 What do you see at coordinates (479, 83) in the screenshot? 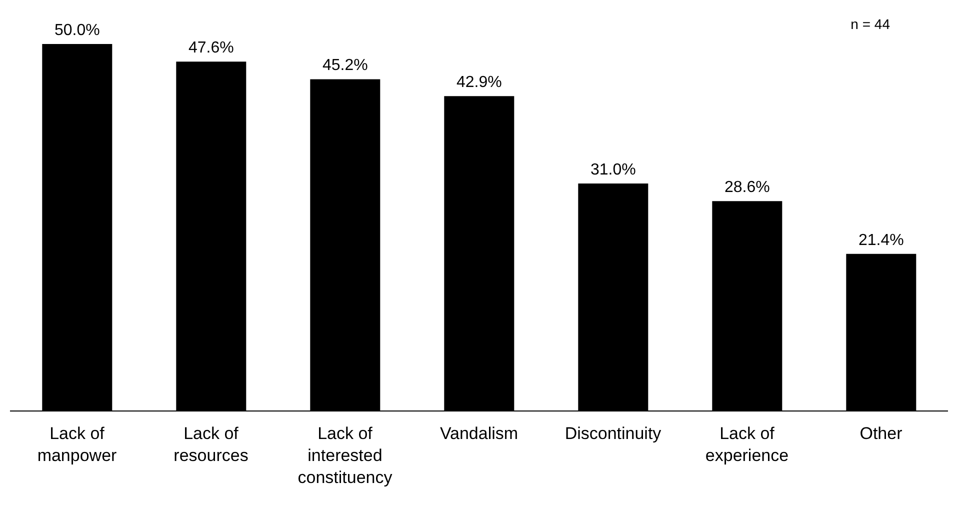
I see `data-label: 42.9%` at bounding box center [479, 83].